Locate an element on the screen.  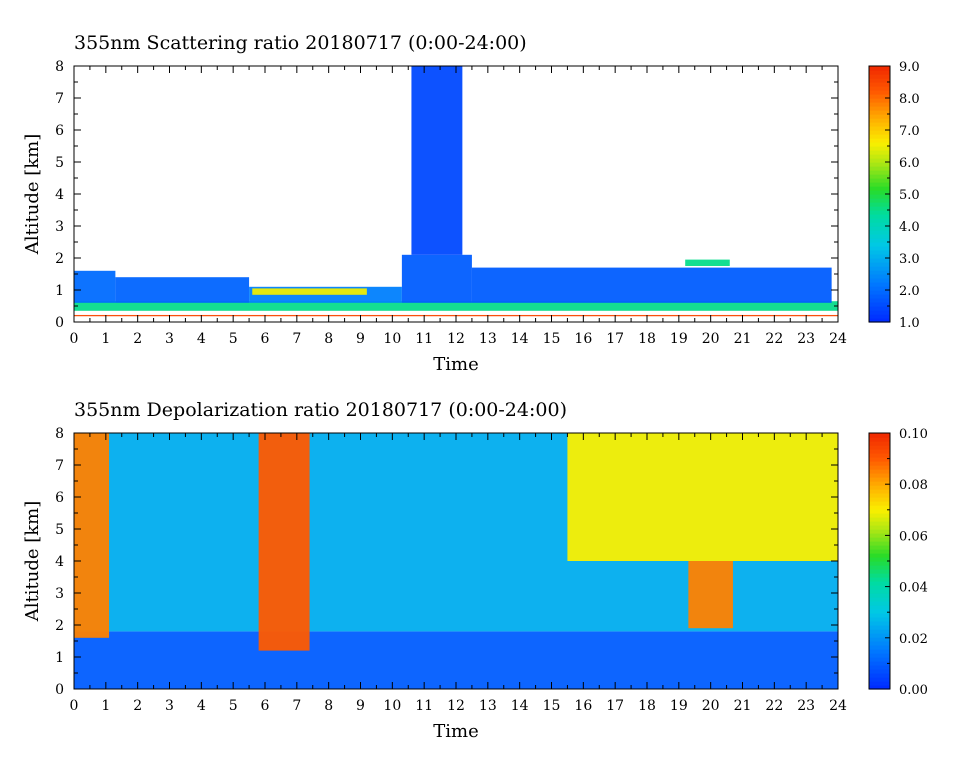
x-tick-label: 21 is located at coordinates (743, 706).